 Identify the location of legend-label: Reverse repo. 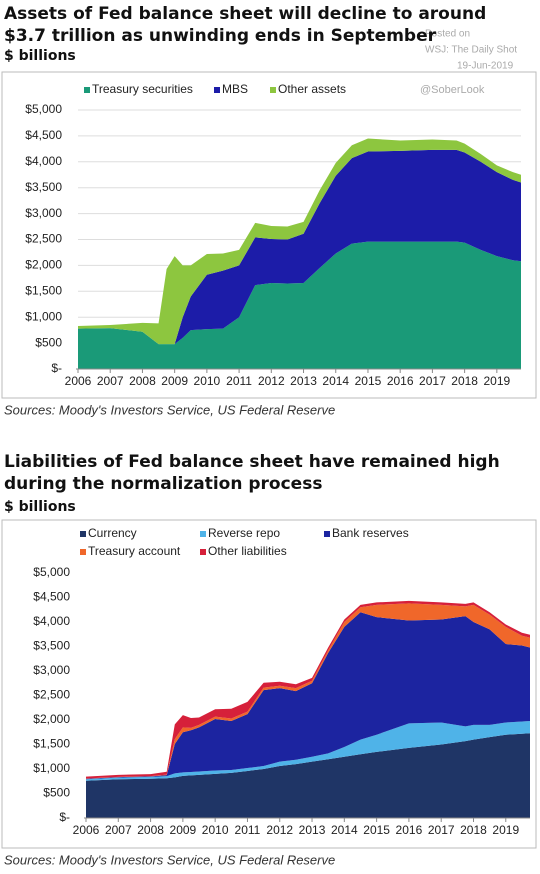
(244, 533).